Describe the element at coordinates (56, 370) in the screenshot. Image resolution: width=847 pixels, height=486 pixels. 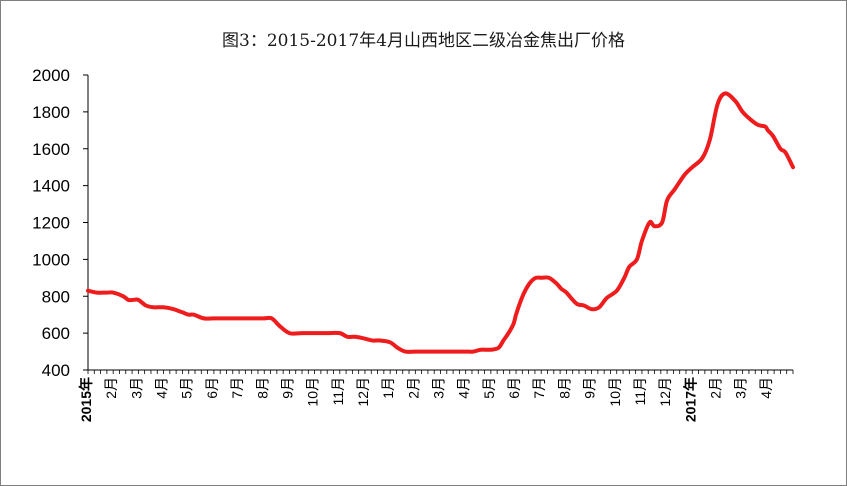
I see `y-tick-label: 400` at that location.